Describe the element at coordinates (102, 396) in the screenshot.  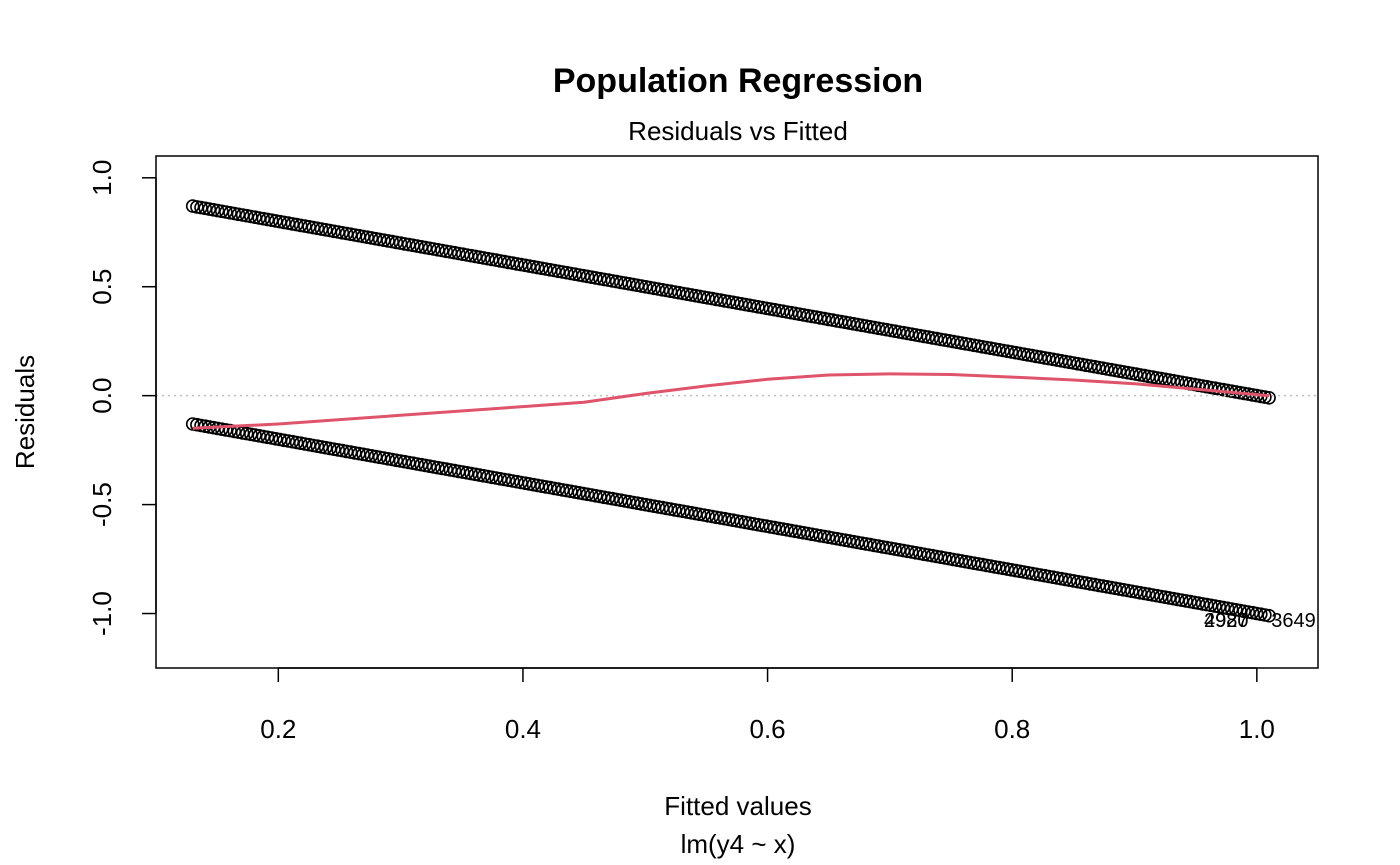
I see `y-tick-label: 0.0` at that location.